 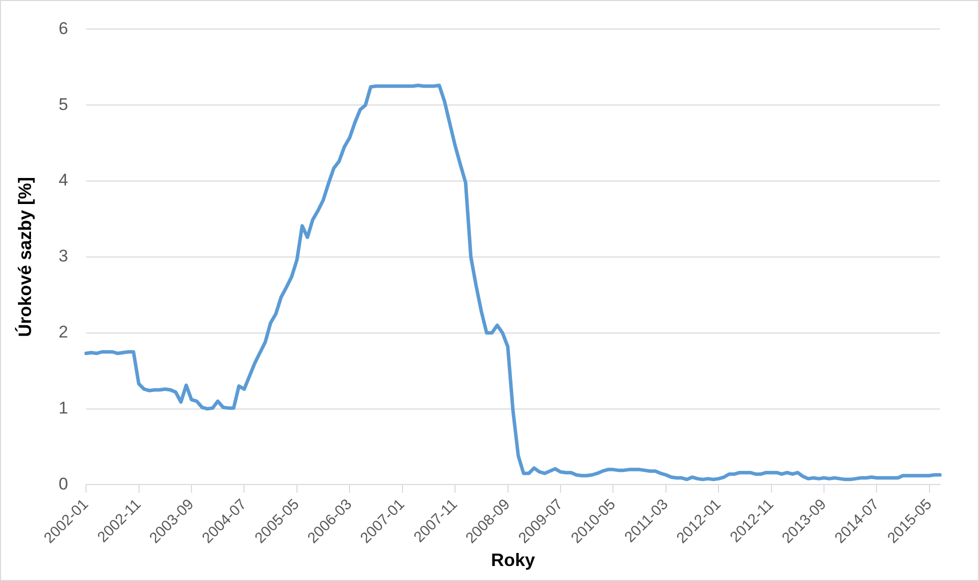 I want to click on y-tick-label: 1, so click(x=63, y=408).